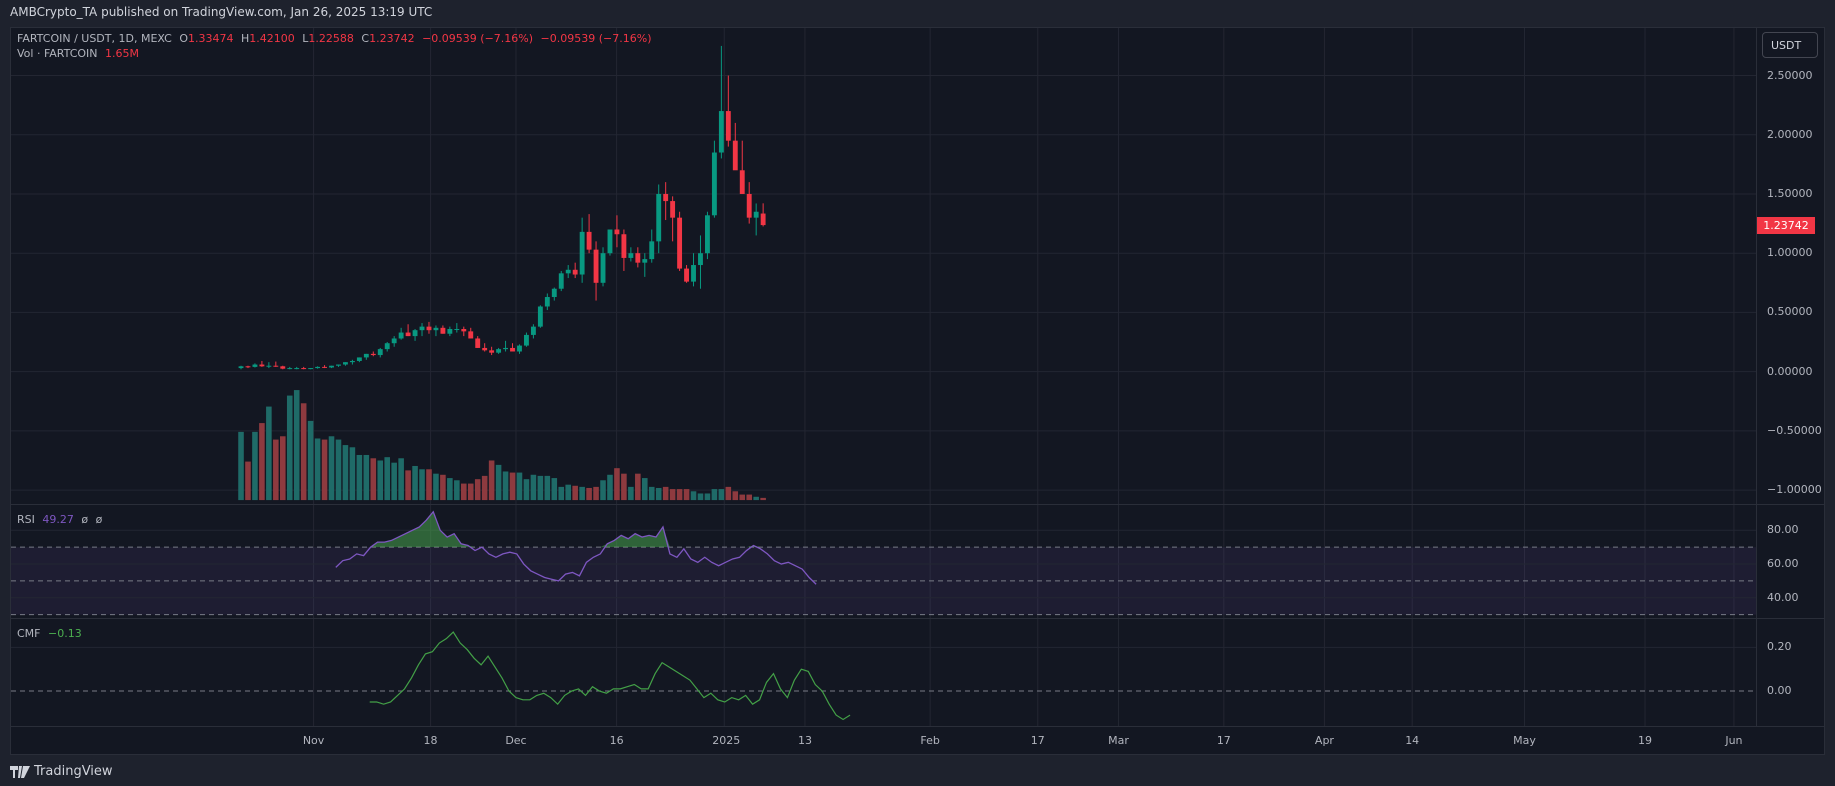 The width and height of the screenshot is (1835, 786). I want to click on time-tick: Mar, so click(1118, 740).